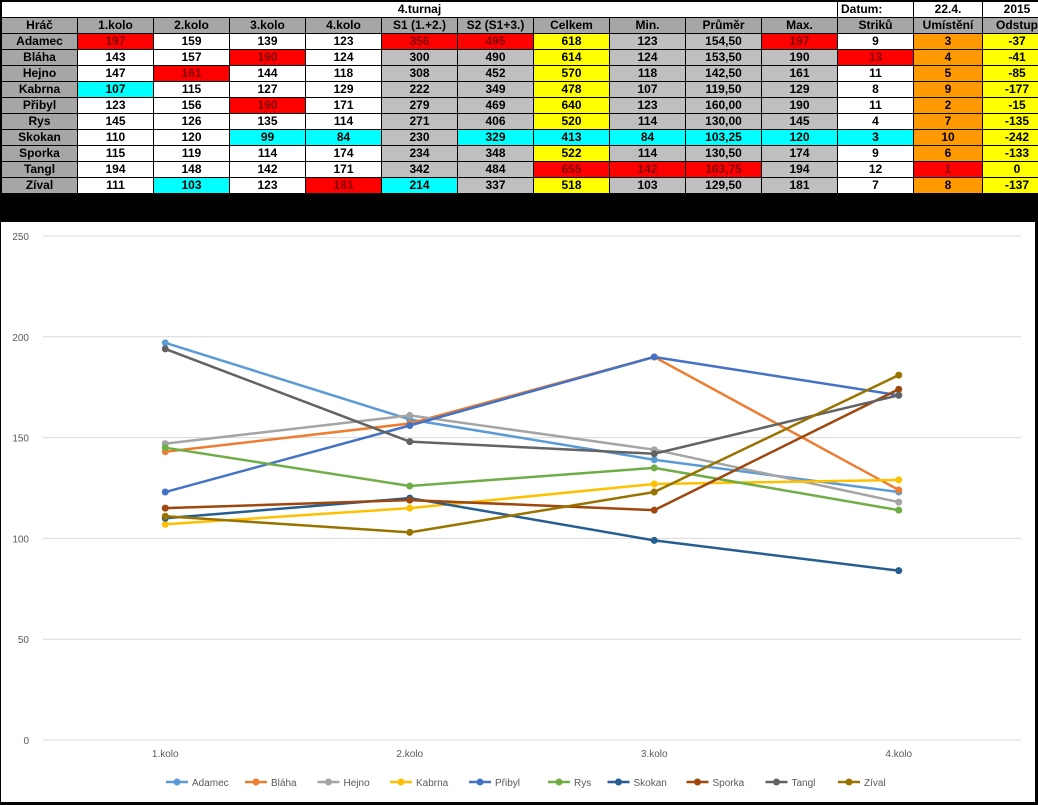  I want to click on player-name-cell: Skokan, so click(39, 137).